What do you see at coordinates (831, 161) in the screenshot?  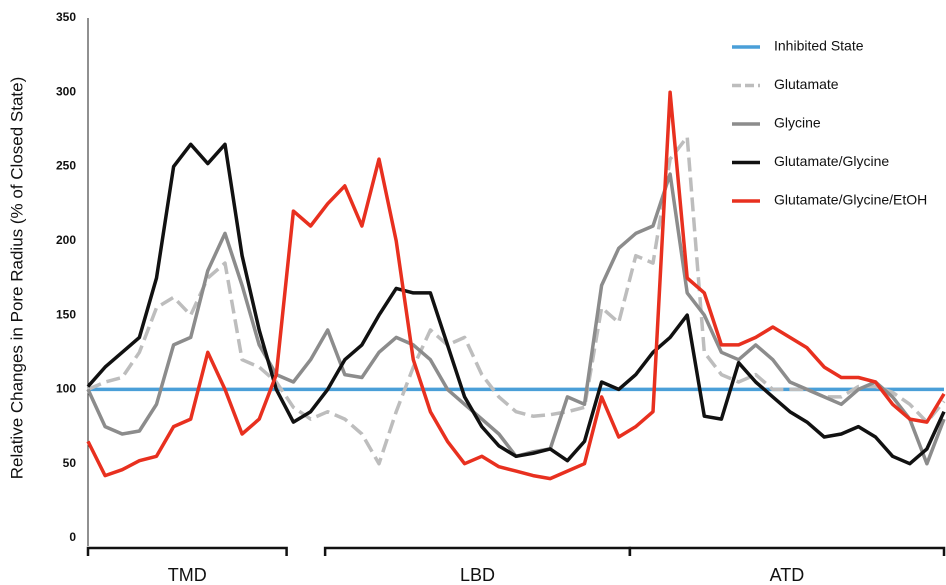 I see `legend-label: Glutamate/Glycine` at bounding box center [831, 161].